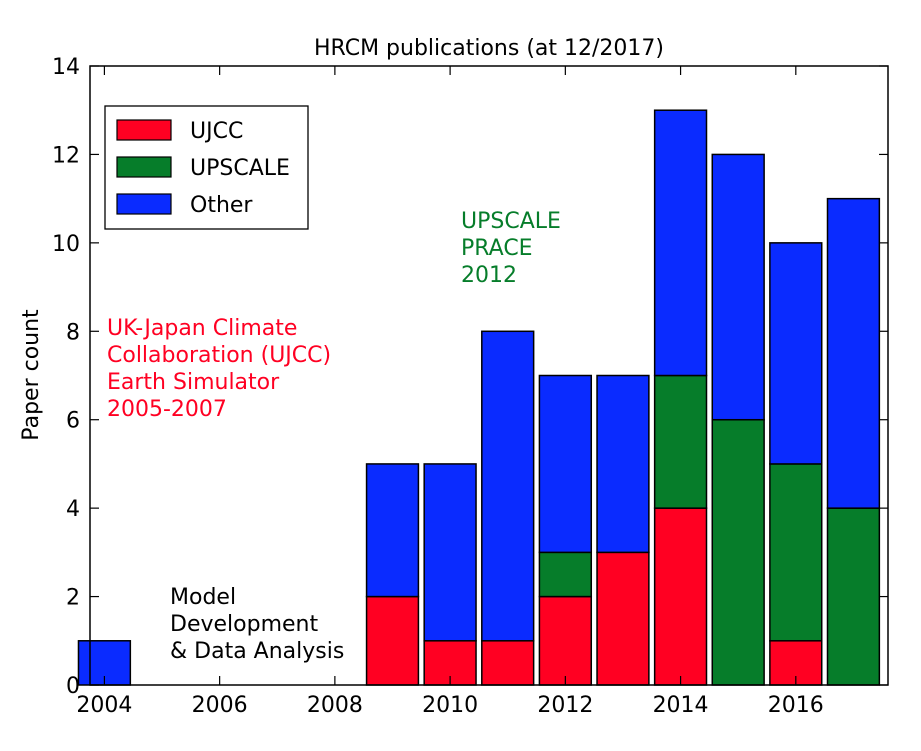 The height and width of the screenshot is (751, 921). Describe the element at coordinates (738, 287) in the screenshot. I see `bar-other-2015` at that location.